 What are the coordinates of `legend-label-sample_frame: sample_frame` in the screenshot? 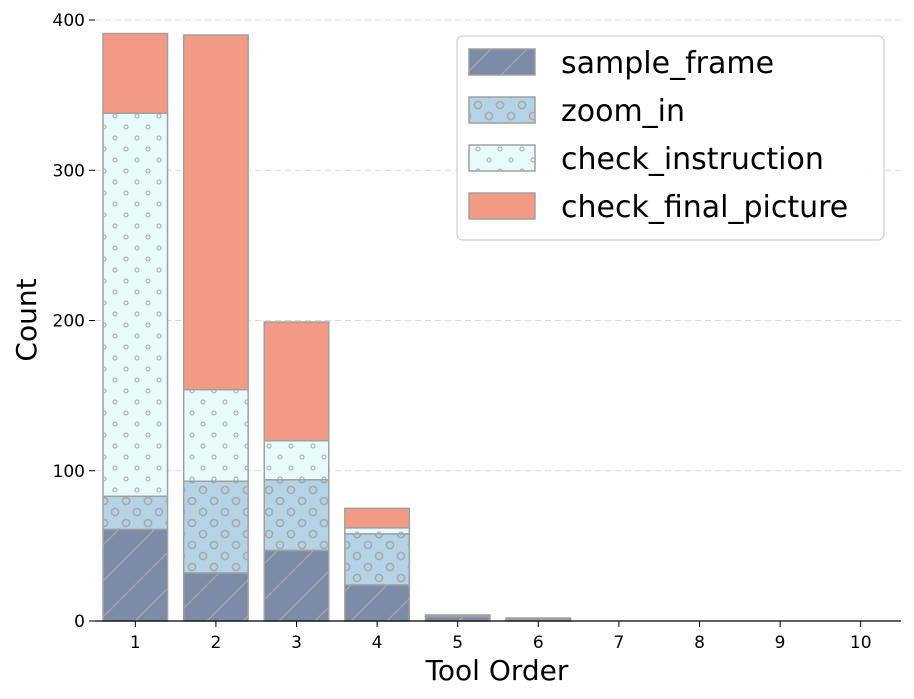 It's located at (667, 63).